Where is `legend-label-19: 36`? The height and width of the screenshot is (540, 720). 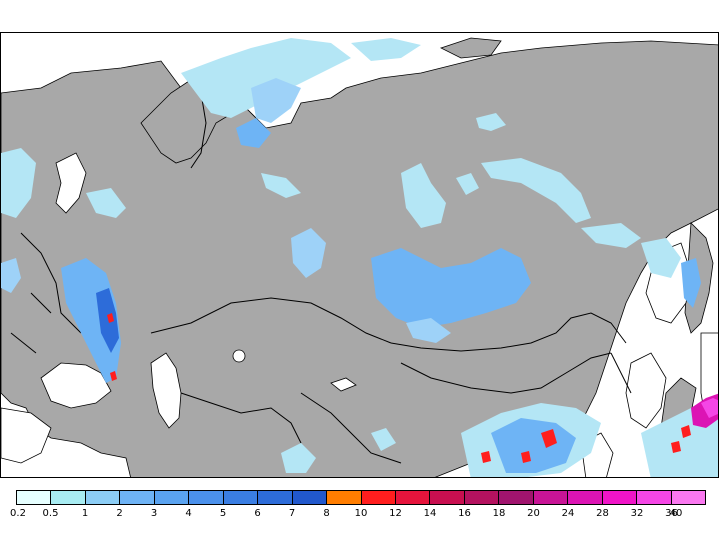 legend-label-19: 36 is located at coordinates (671, 513).